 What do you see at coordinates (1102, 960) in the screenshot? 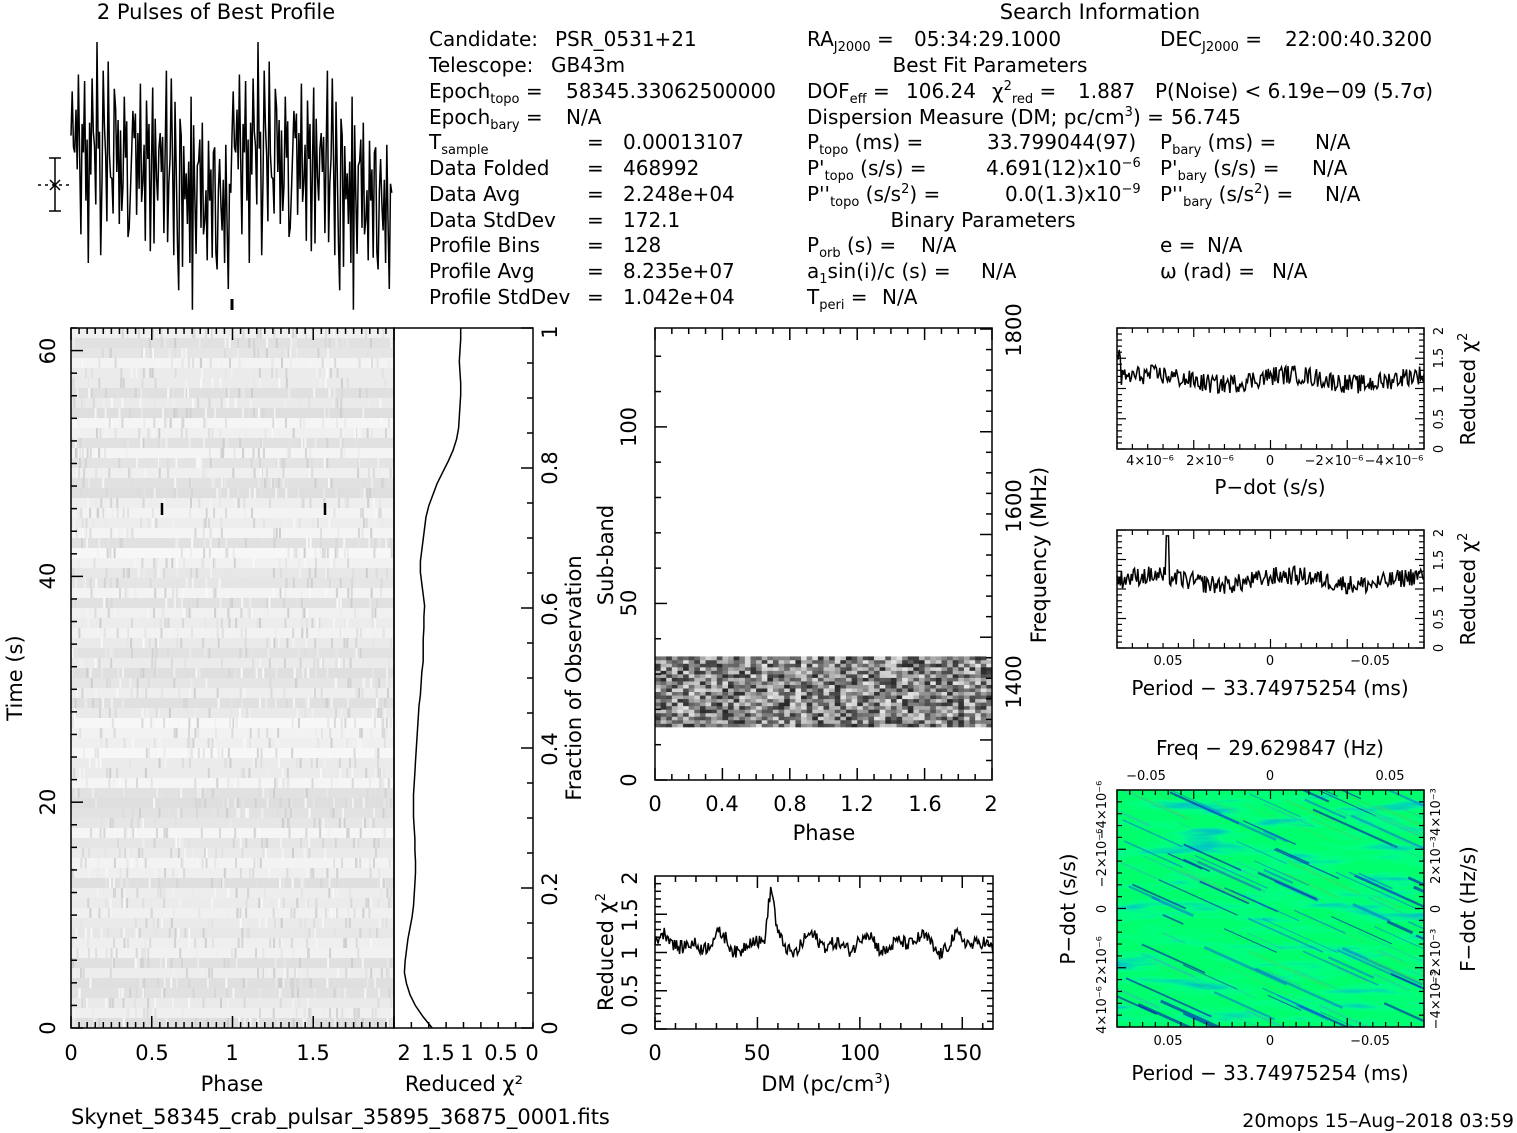
I see `pp-lefttick-1: 2×10⁻⁶` at bounding box center [1102, 960].